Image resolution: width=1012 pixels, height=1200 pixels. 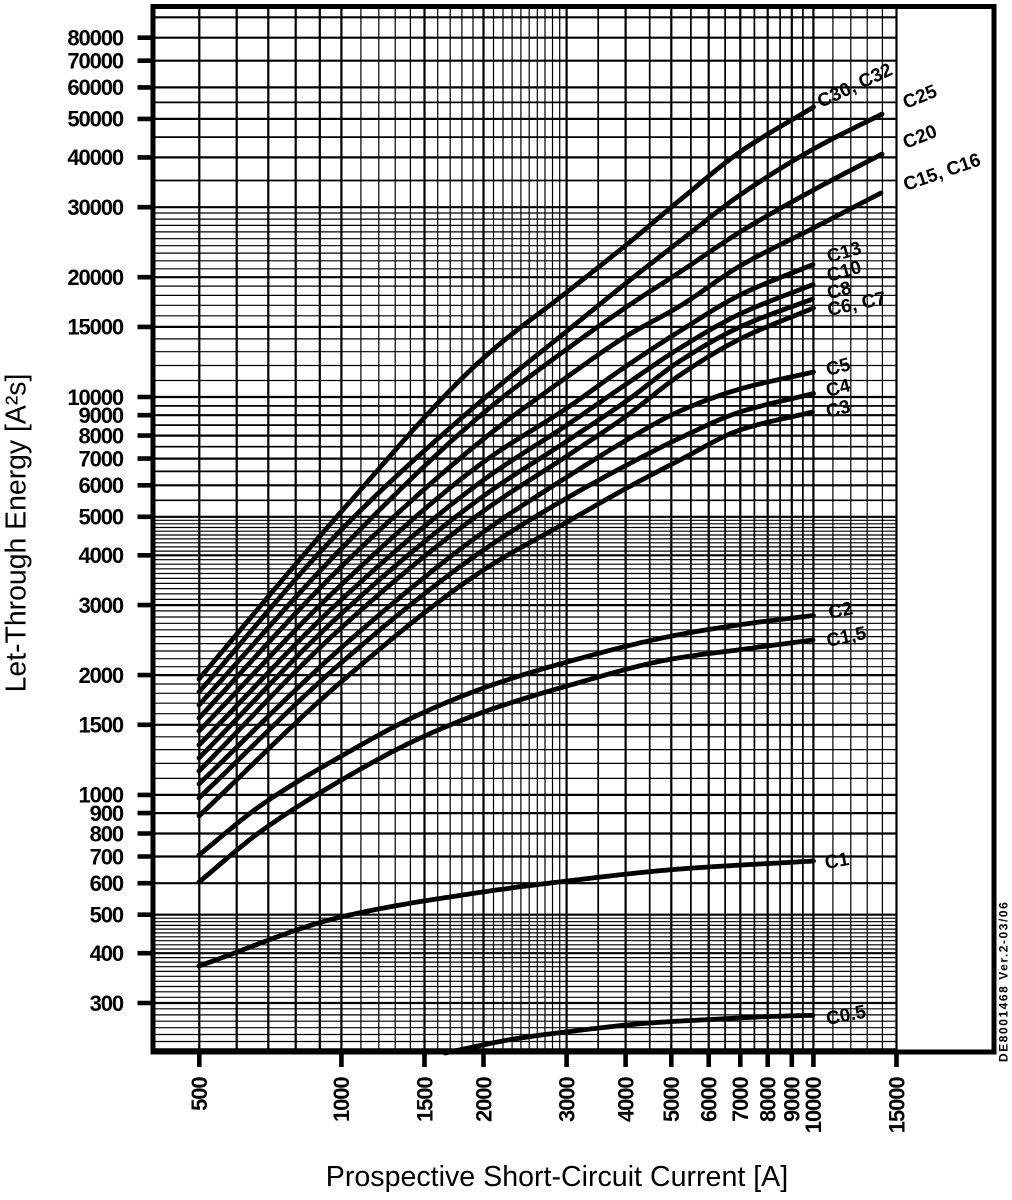 I want to click on svg-text: 60000, so click(x=95, y=87).